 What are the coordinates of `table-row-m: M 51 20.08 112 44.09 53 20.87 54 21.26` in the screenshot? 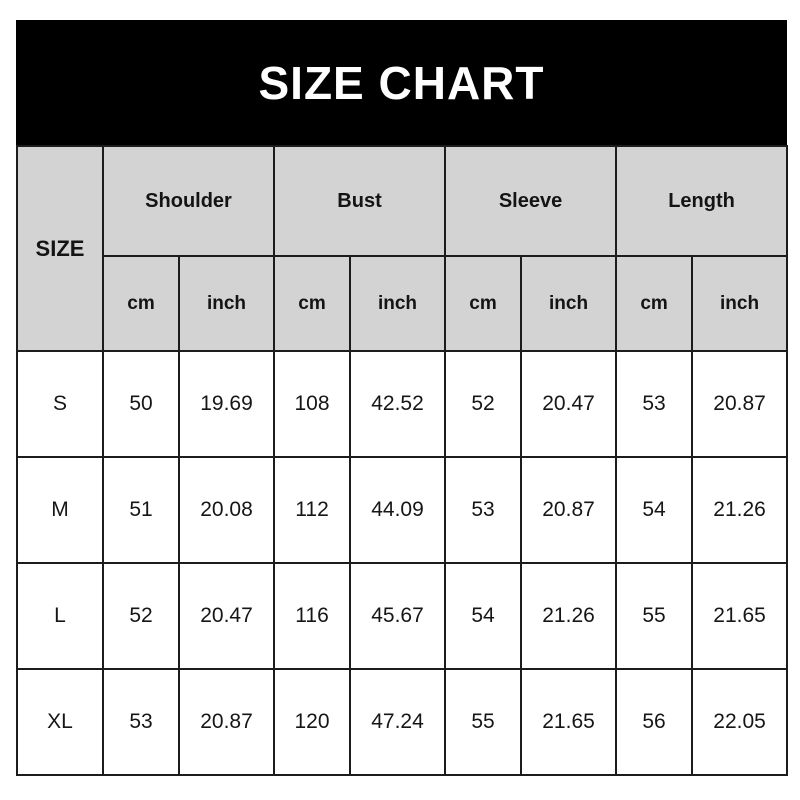 It's located at (402, 510).